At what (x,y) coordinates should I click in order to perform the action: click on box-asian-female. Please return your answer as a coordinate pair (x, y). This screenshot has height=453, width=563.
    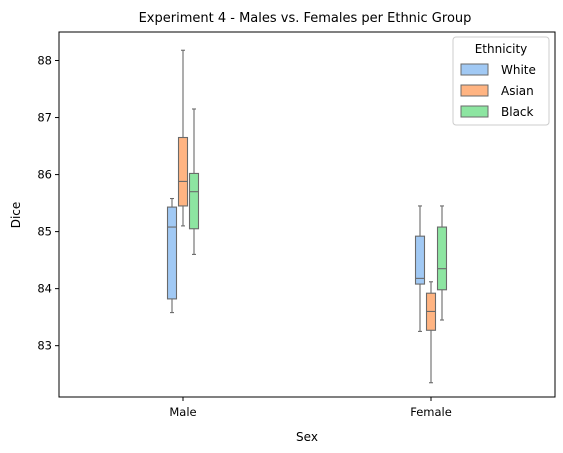
    Looking at the image, I should click on (431, 332).